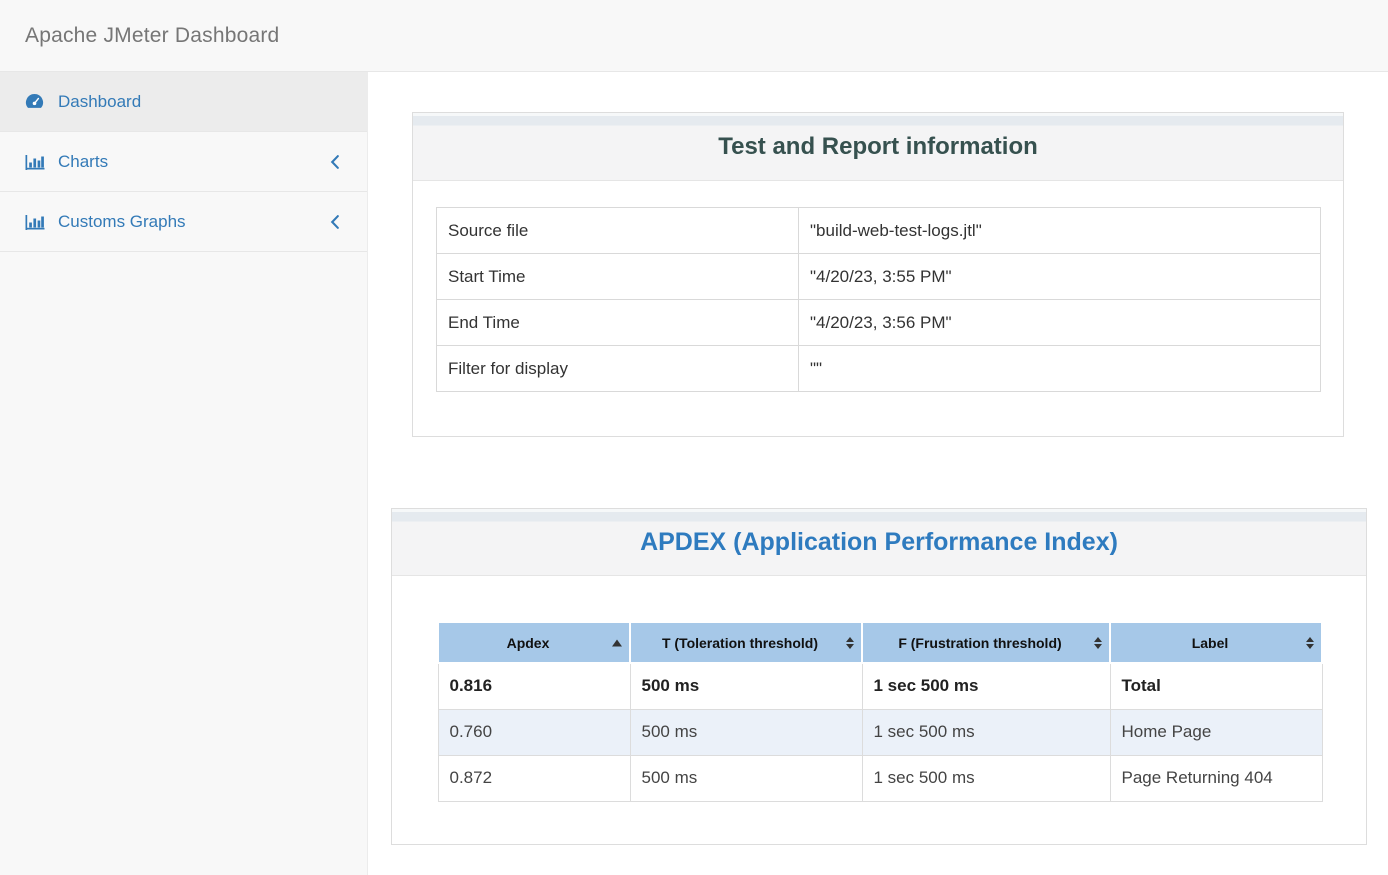 The height and width of the screenshot is (875, 1388). I want to click on test-info-panel-heading: Test and Report information, so click(878, 147).